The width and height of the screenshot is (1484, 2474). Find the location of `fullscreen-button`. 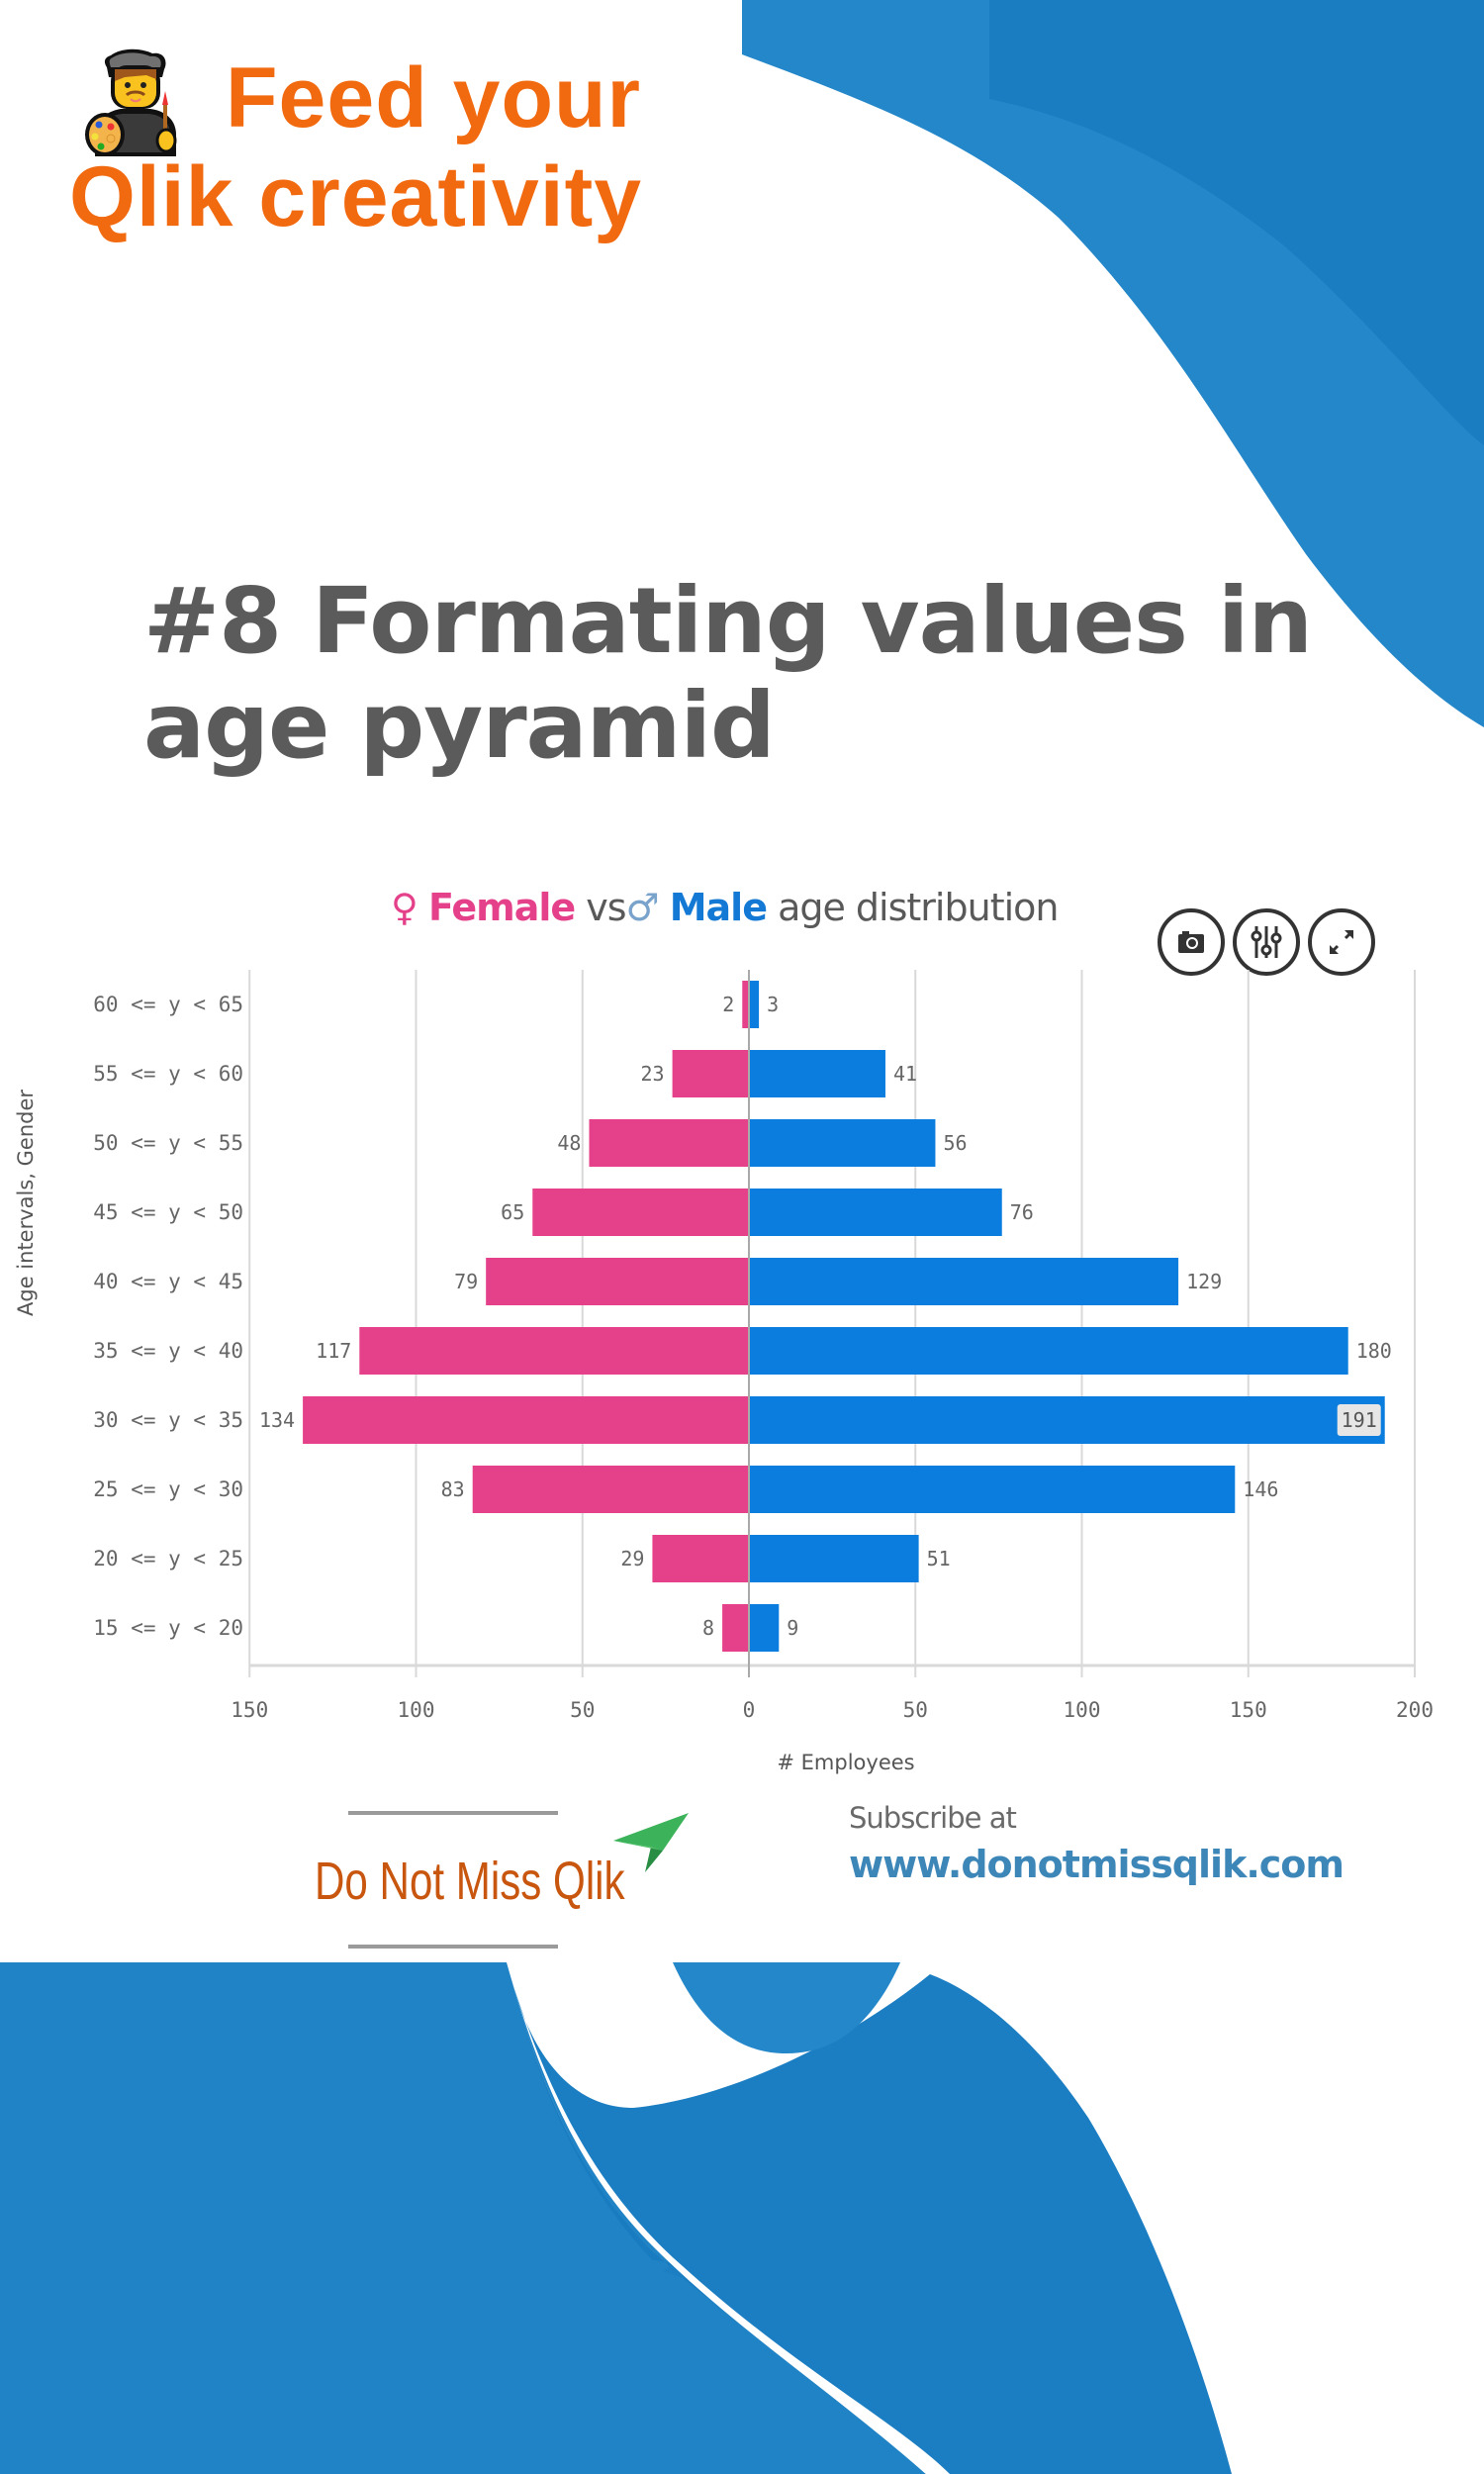

fullscreen-button is located at coordinates (1341, 942).